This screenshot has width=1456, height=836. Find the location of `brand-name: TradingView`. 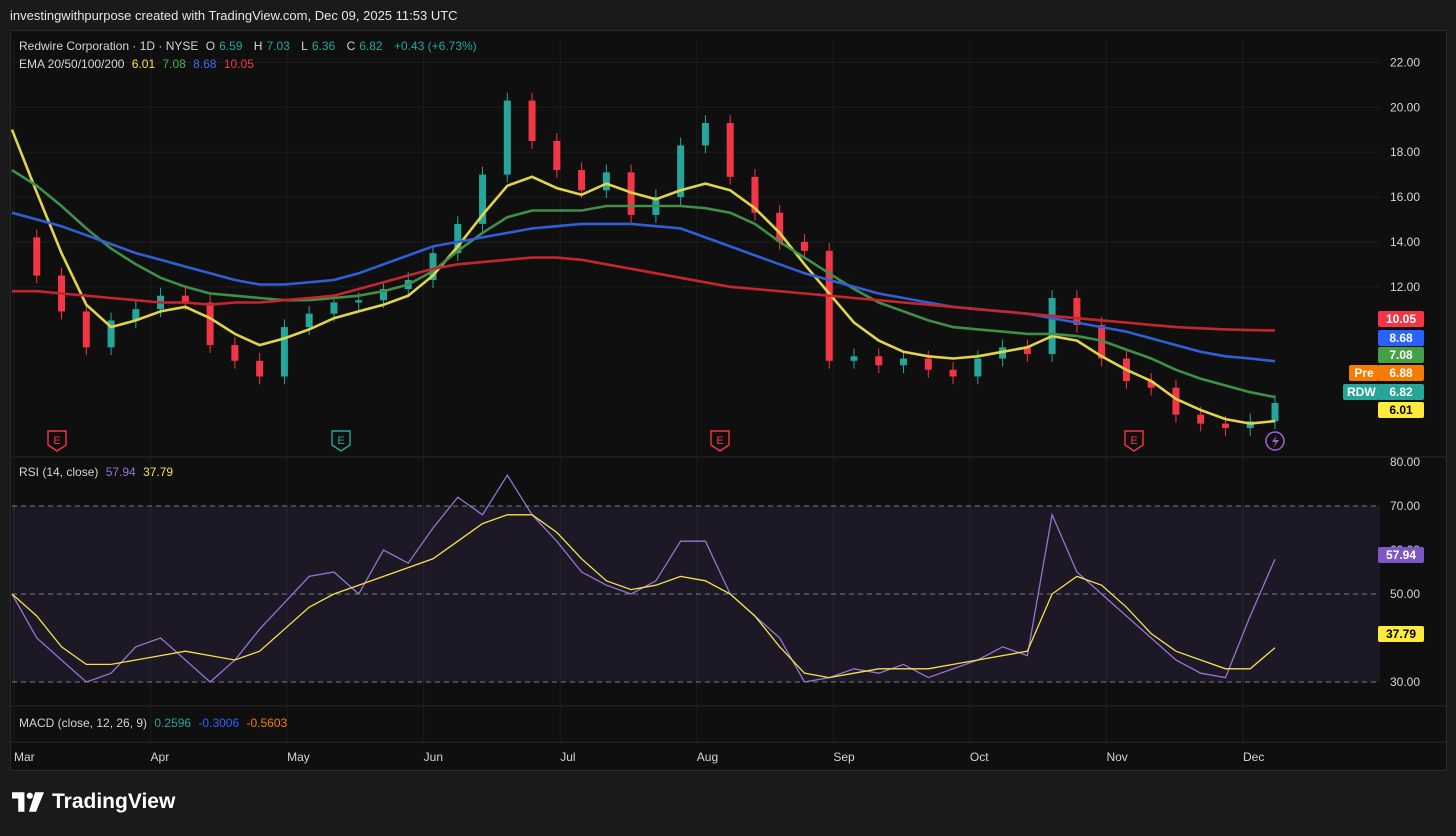

brand-name: TradingView is located at coordinates (114, 801).